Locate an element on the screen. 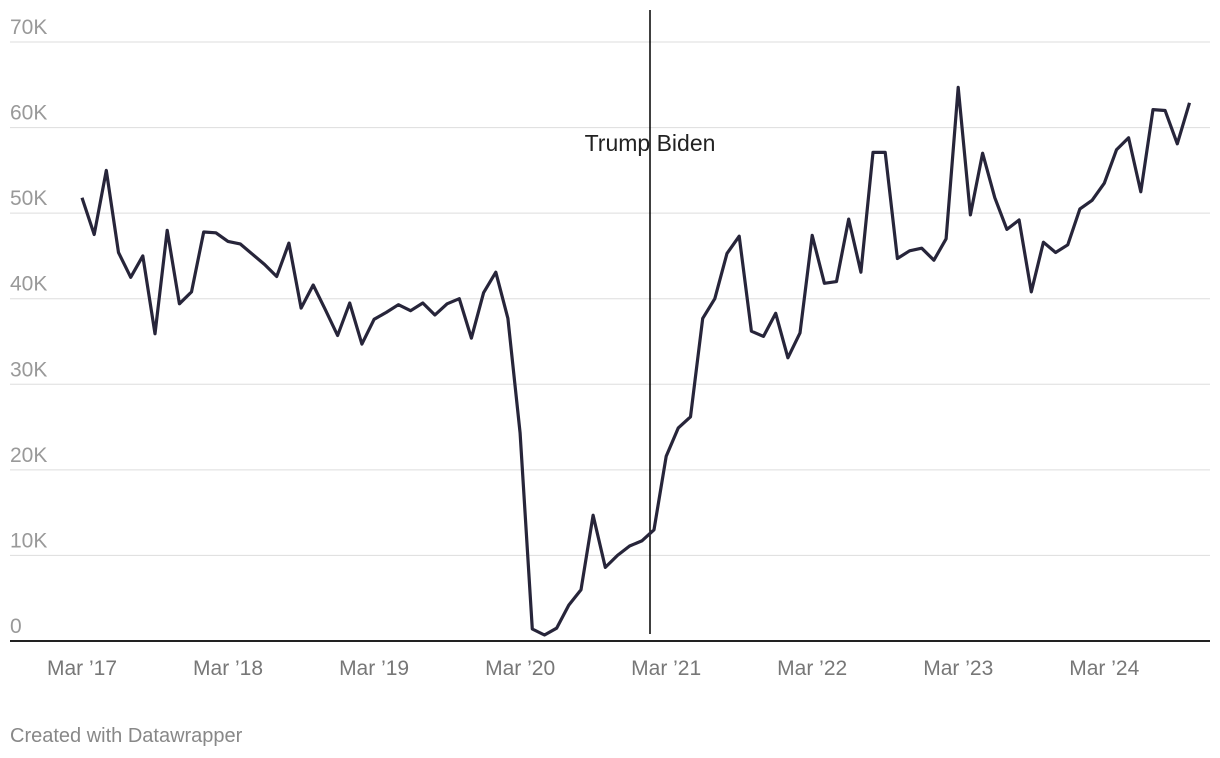  x-tick-label: Mar ’19 is located at coordinates (374, 668).